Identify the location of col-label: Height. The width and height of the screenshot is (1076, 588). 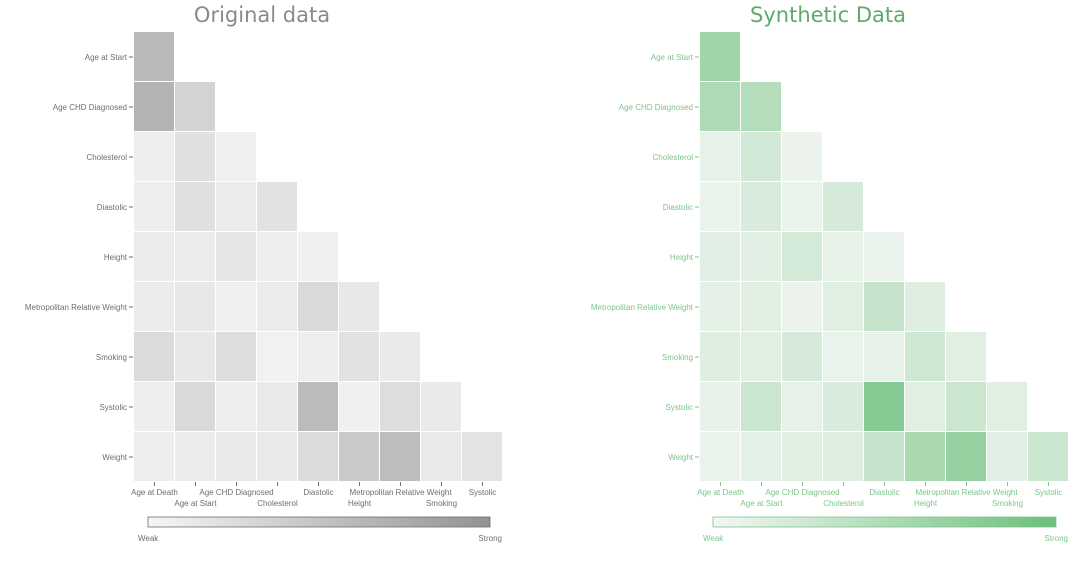
(926, 503).